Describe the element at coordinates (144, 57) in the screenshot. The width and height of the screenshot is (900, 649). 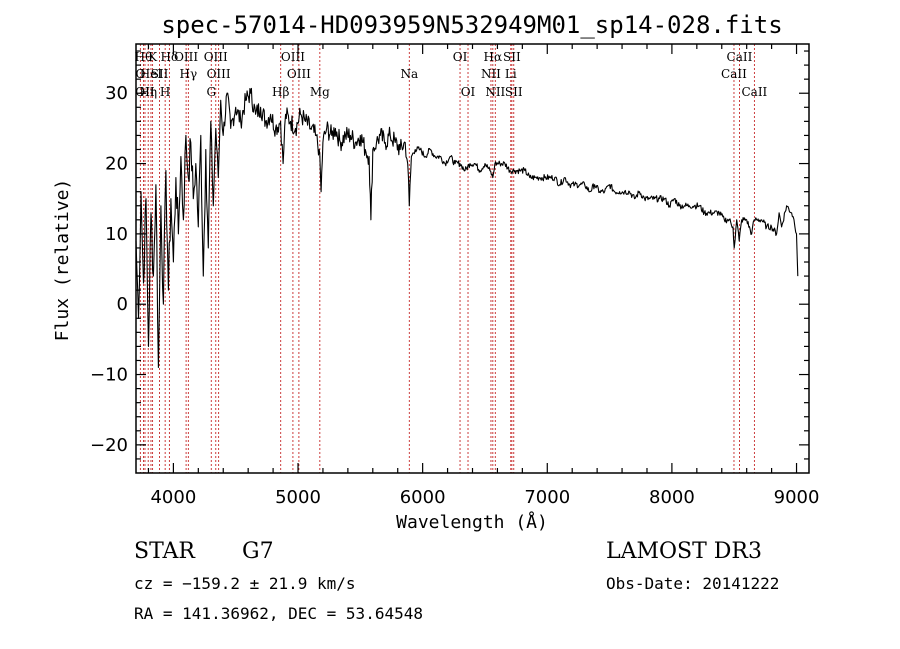
I see `line-marker-label: Hθ` at that location.